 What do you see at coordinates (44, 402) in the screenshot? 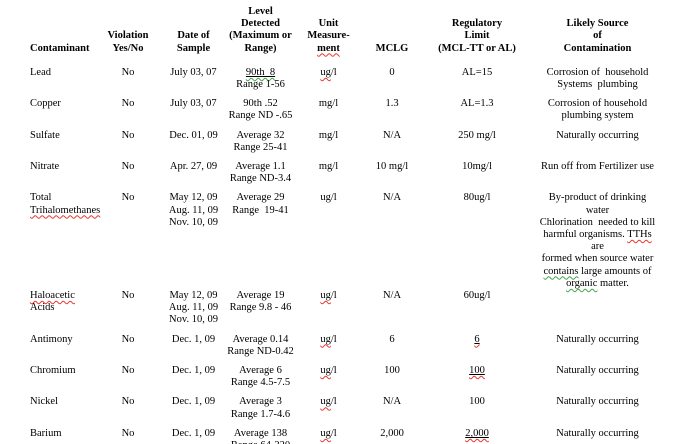
I see `text-segment: Nickel` at bounding box center [44, 402].